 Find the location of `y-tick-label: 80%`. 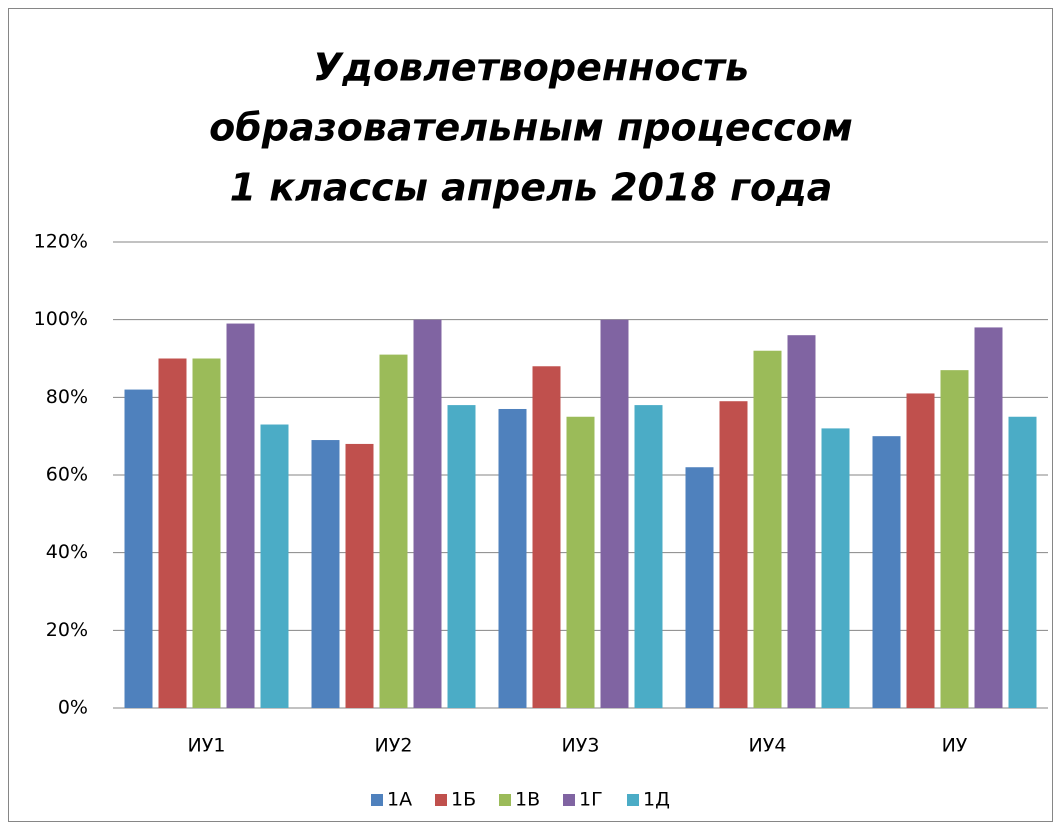

y-tick-label: 80% is located at coordinates (67, 397).